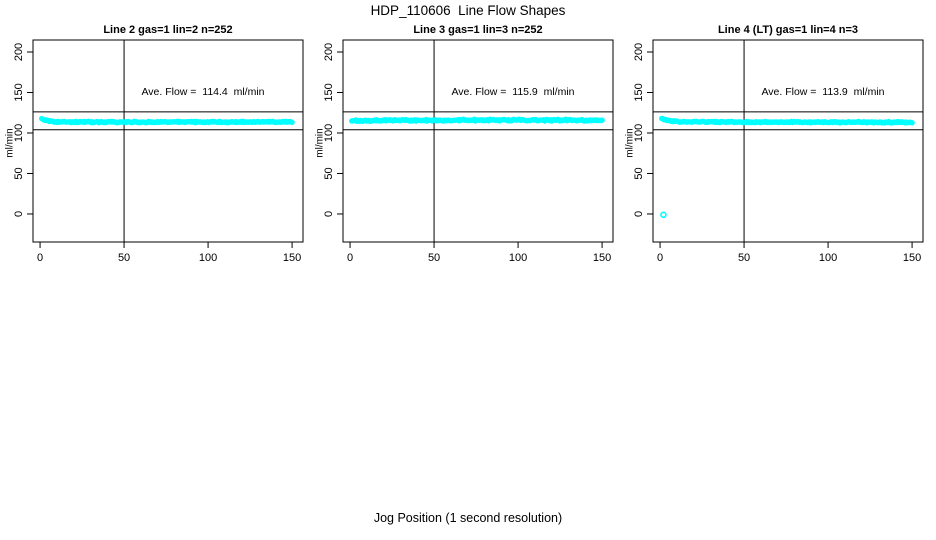  What do you see at coordinates (823, 92) in the screenshot?
I see `panel-line-4-ave-flow: Ave. Flow = 113.9 ml/min` at bounding box center [823, 92].